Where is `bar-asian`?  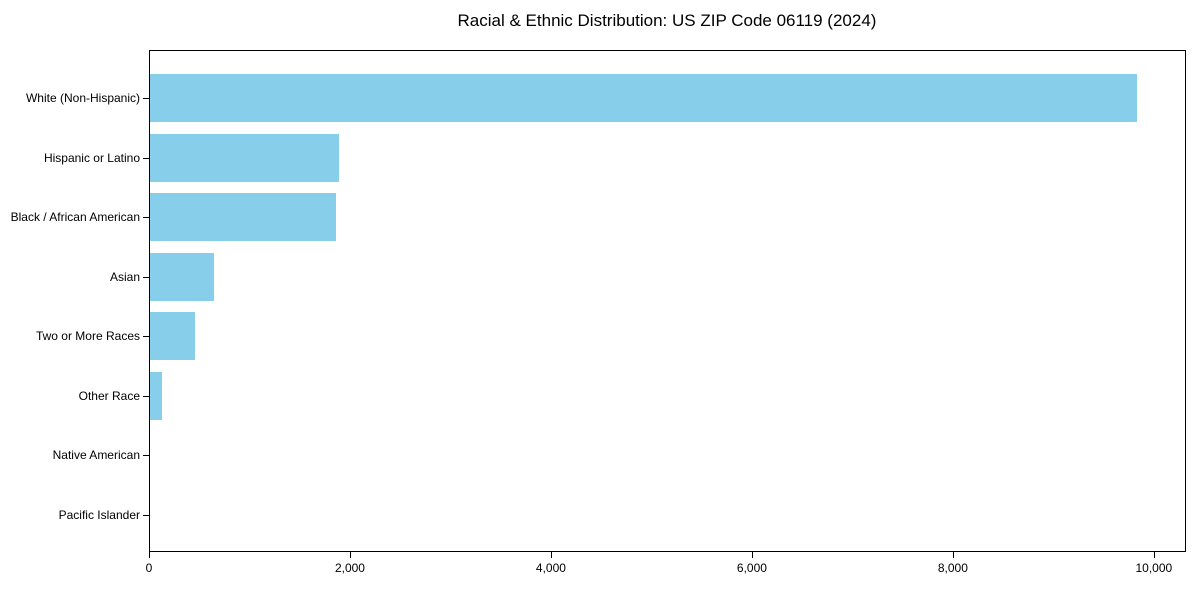 bar-asian is located at coordinates (182, 276).